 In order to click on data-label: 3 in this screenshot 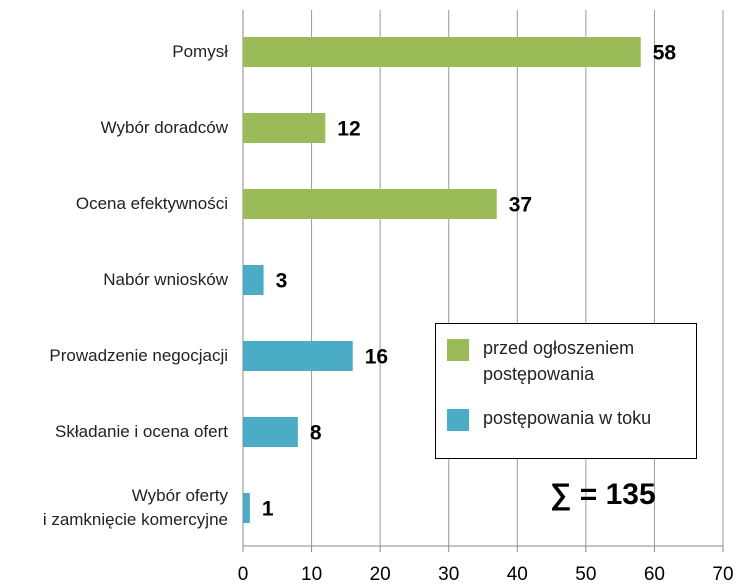, I will do `click(282, 281)`.